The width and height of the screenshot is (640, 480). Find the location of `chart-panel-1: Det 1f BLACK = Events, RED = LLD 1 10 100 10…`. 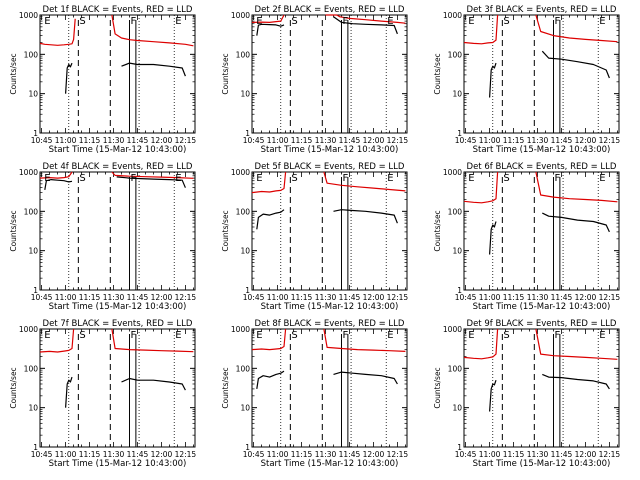

chart-panel-1: Det 1f BLACK = Events, RED = LLD 1 10 100 10… is located at coordinates (102, 80).